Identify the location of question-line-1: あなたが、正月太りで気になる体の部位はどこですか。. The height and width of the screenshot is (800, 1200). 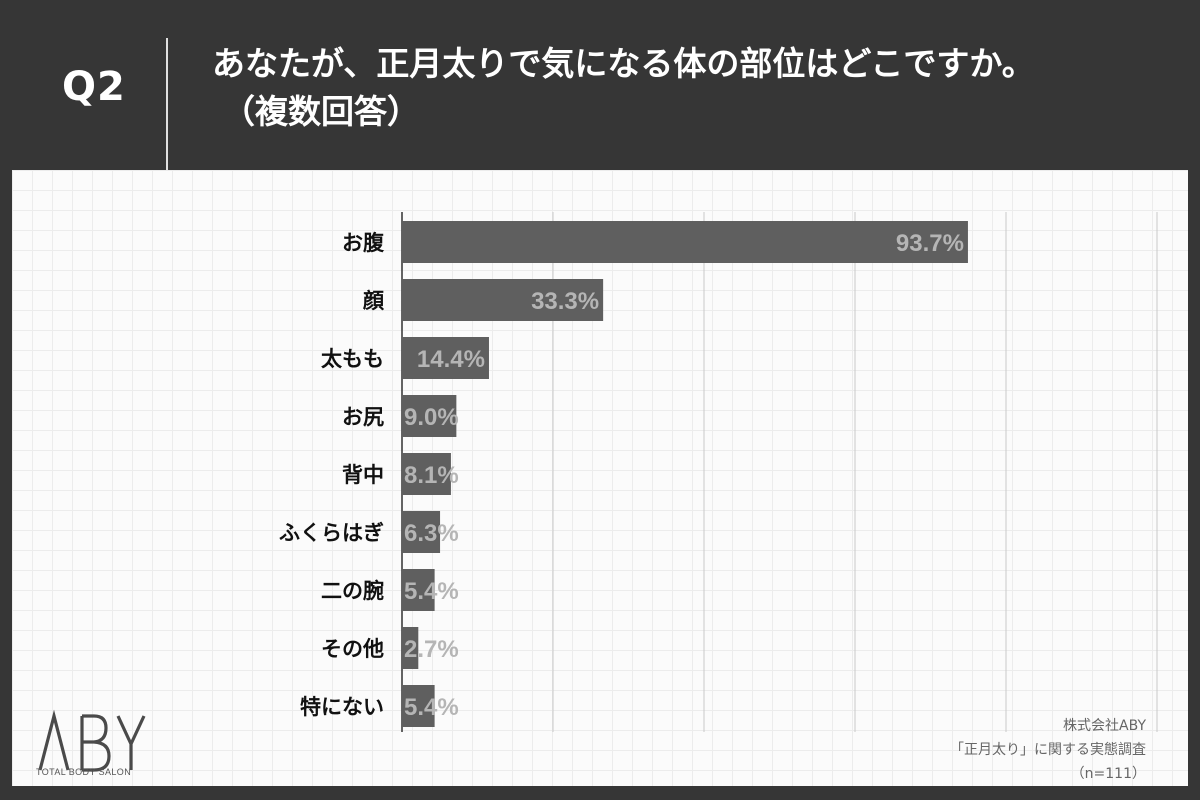
(623, 63).